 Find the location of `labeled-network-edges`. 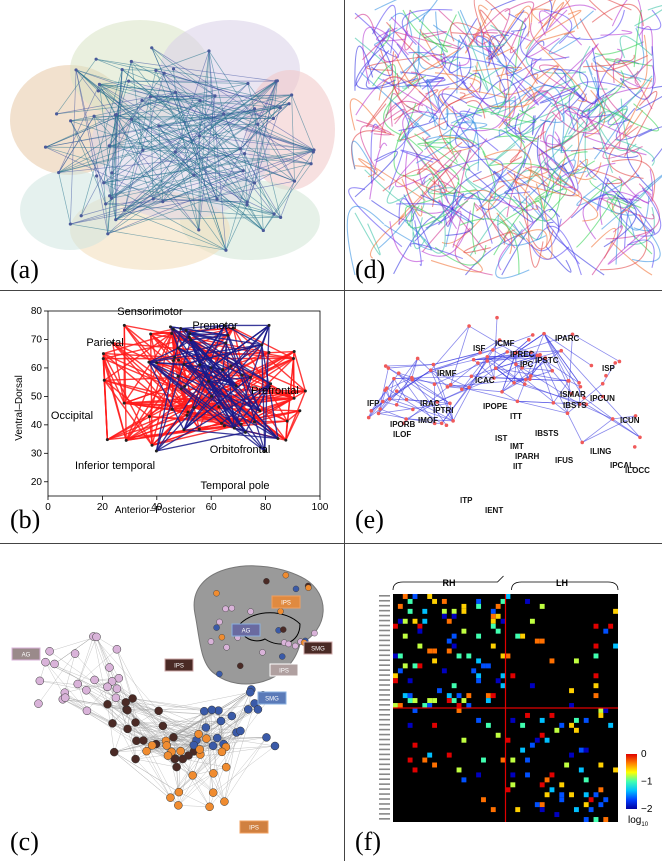

labeled-network-edges is located at coordinates (504, 380).